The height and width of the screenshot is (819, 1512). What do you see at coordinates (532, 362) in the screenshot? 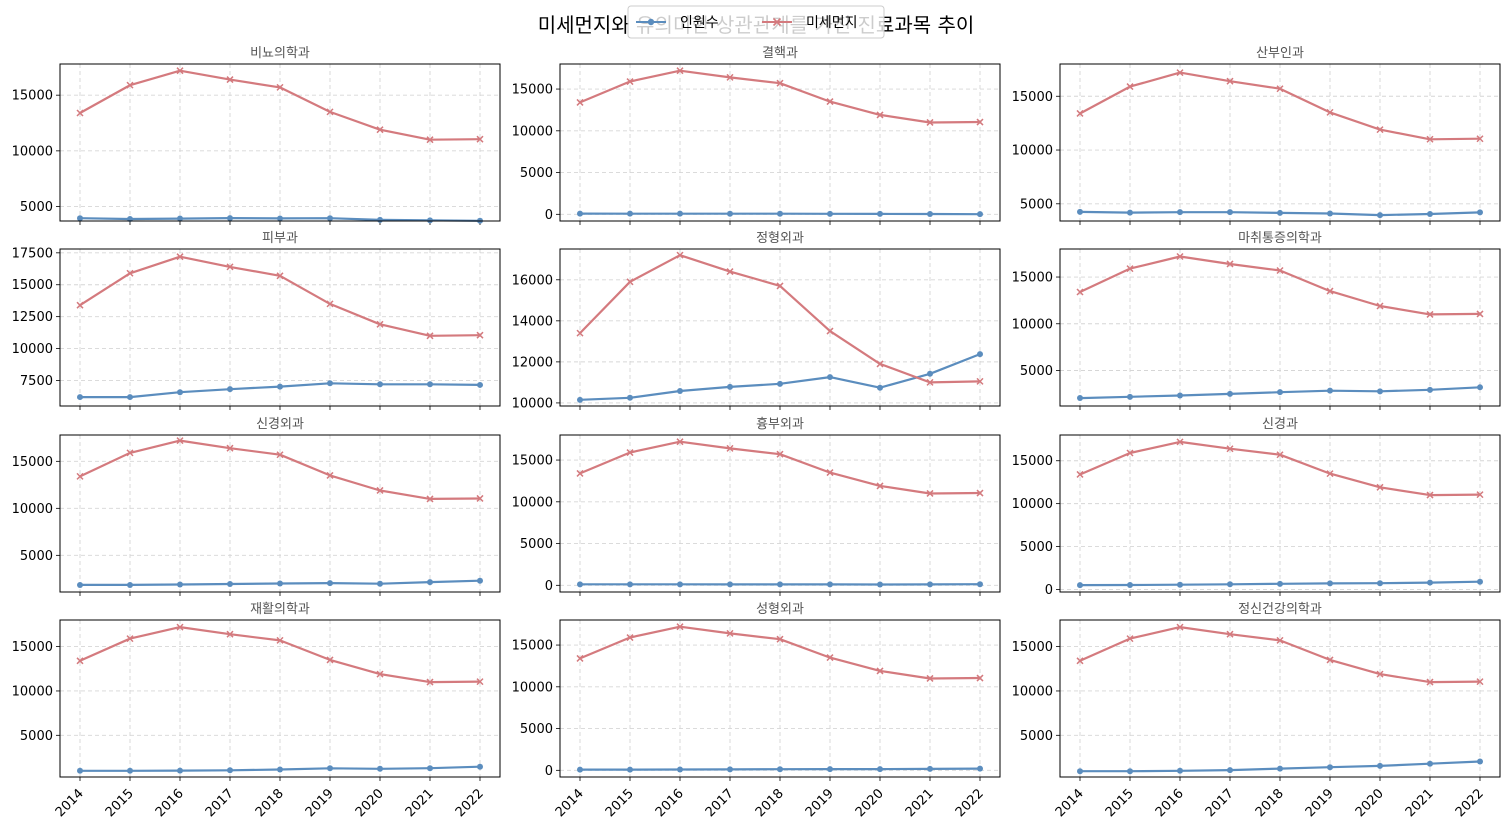
I see `y-tick-label: 12000` at bounding box center [532, 362].